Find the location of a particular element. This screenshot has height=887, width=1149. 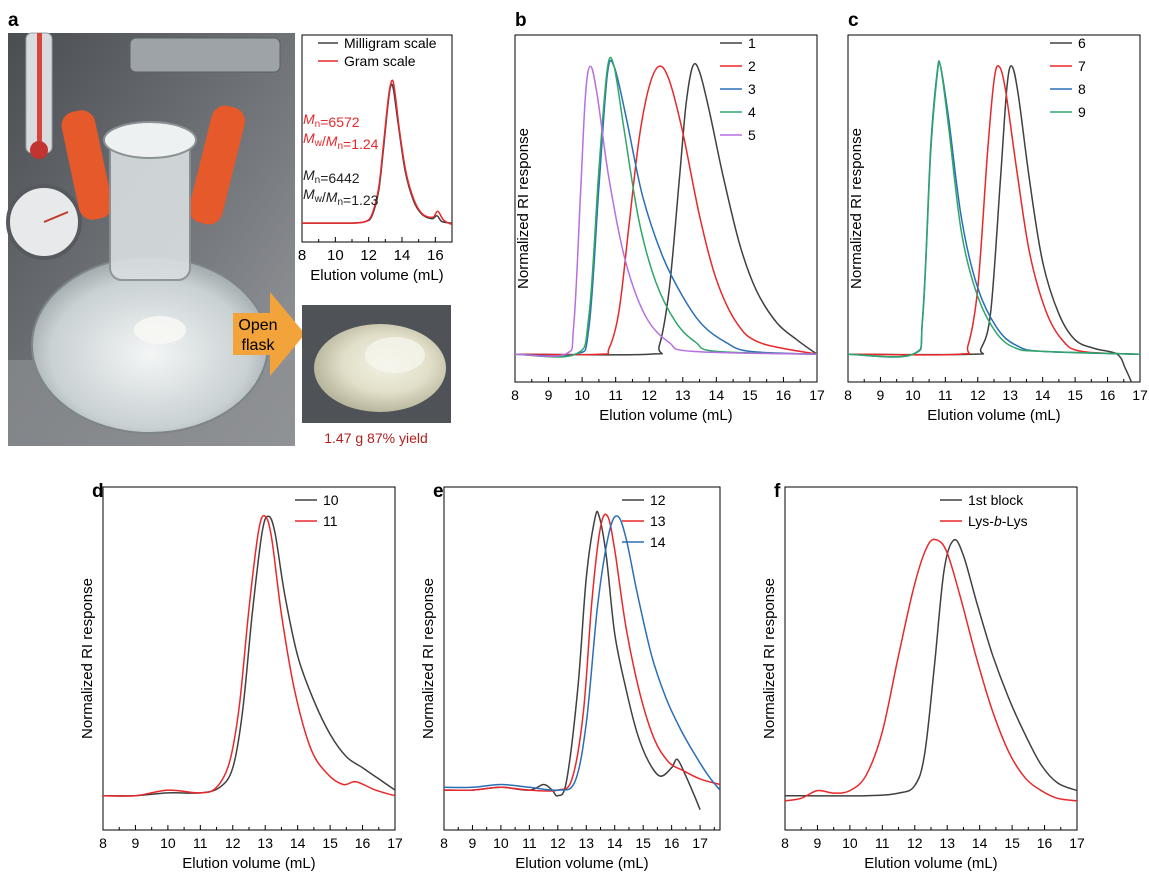

panel-a-product-photo is located at coordinates (376, 364).